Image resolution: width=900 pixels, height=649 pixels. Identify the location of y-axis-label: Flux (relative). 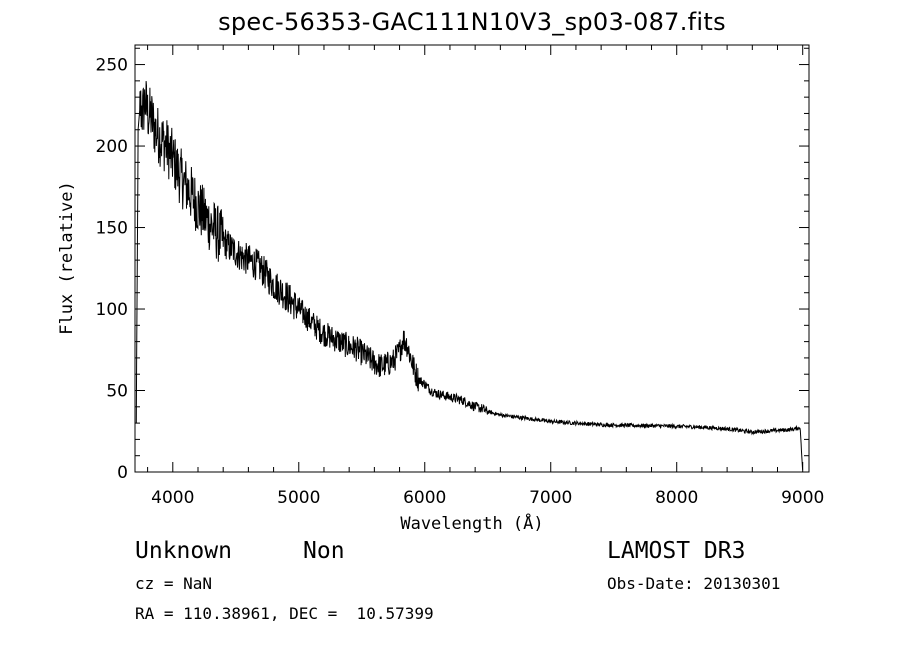
(67, 258).